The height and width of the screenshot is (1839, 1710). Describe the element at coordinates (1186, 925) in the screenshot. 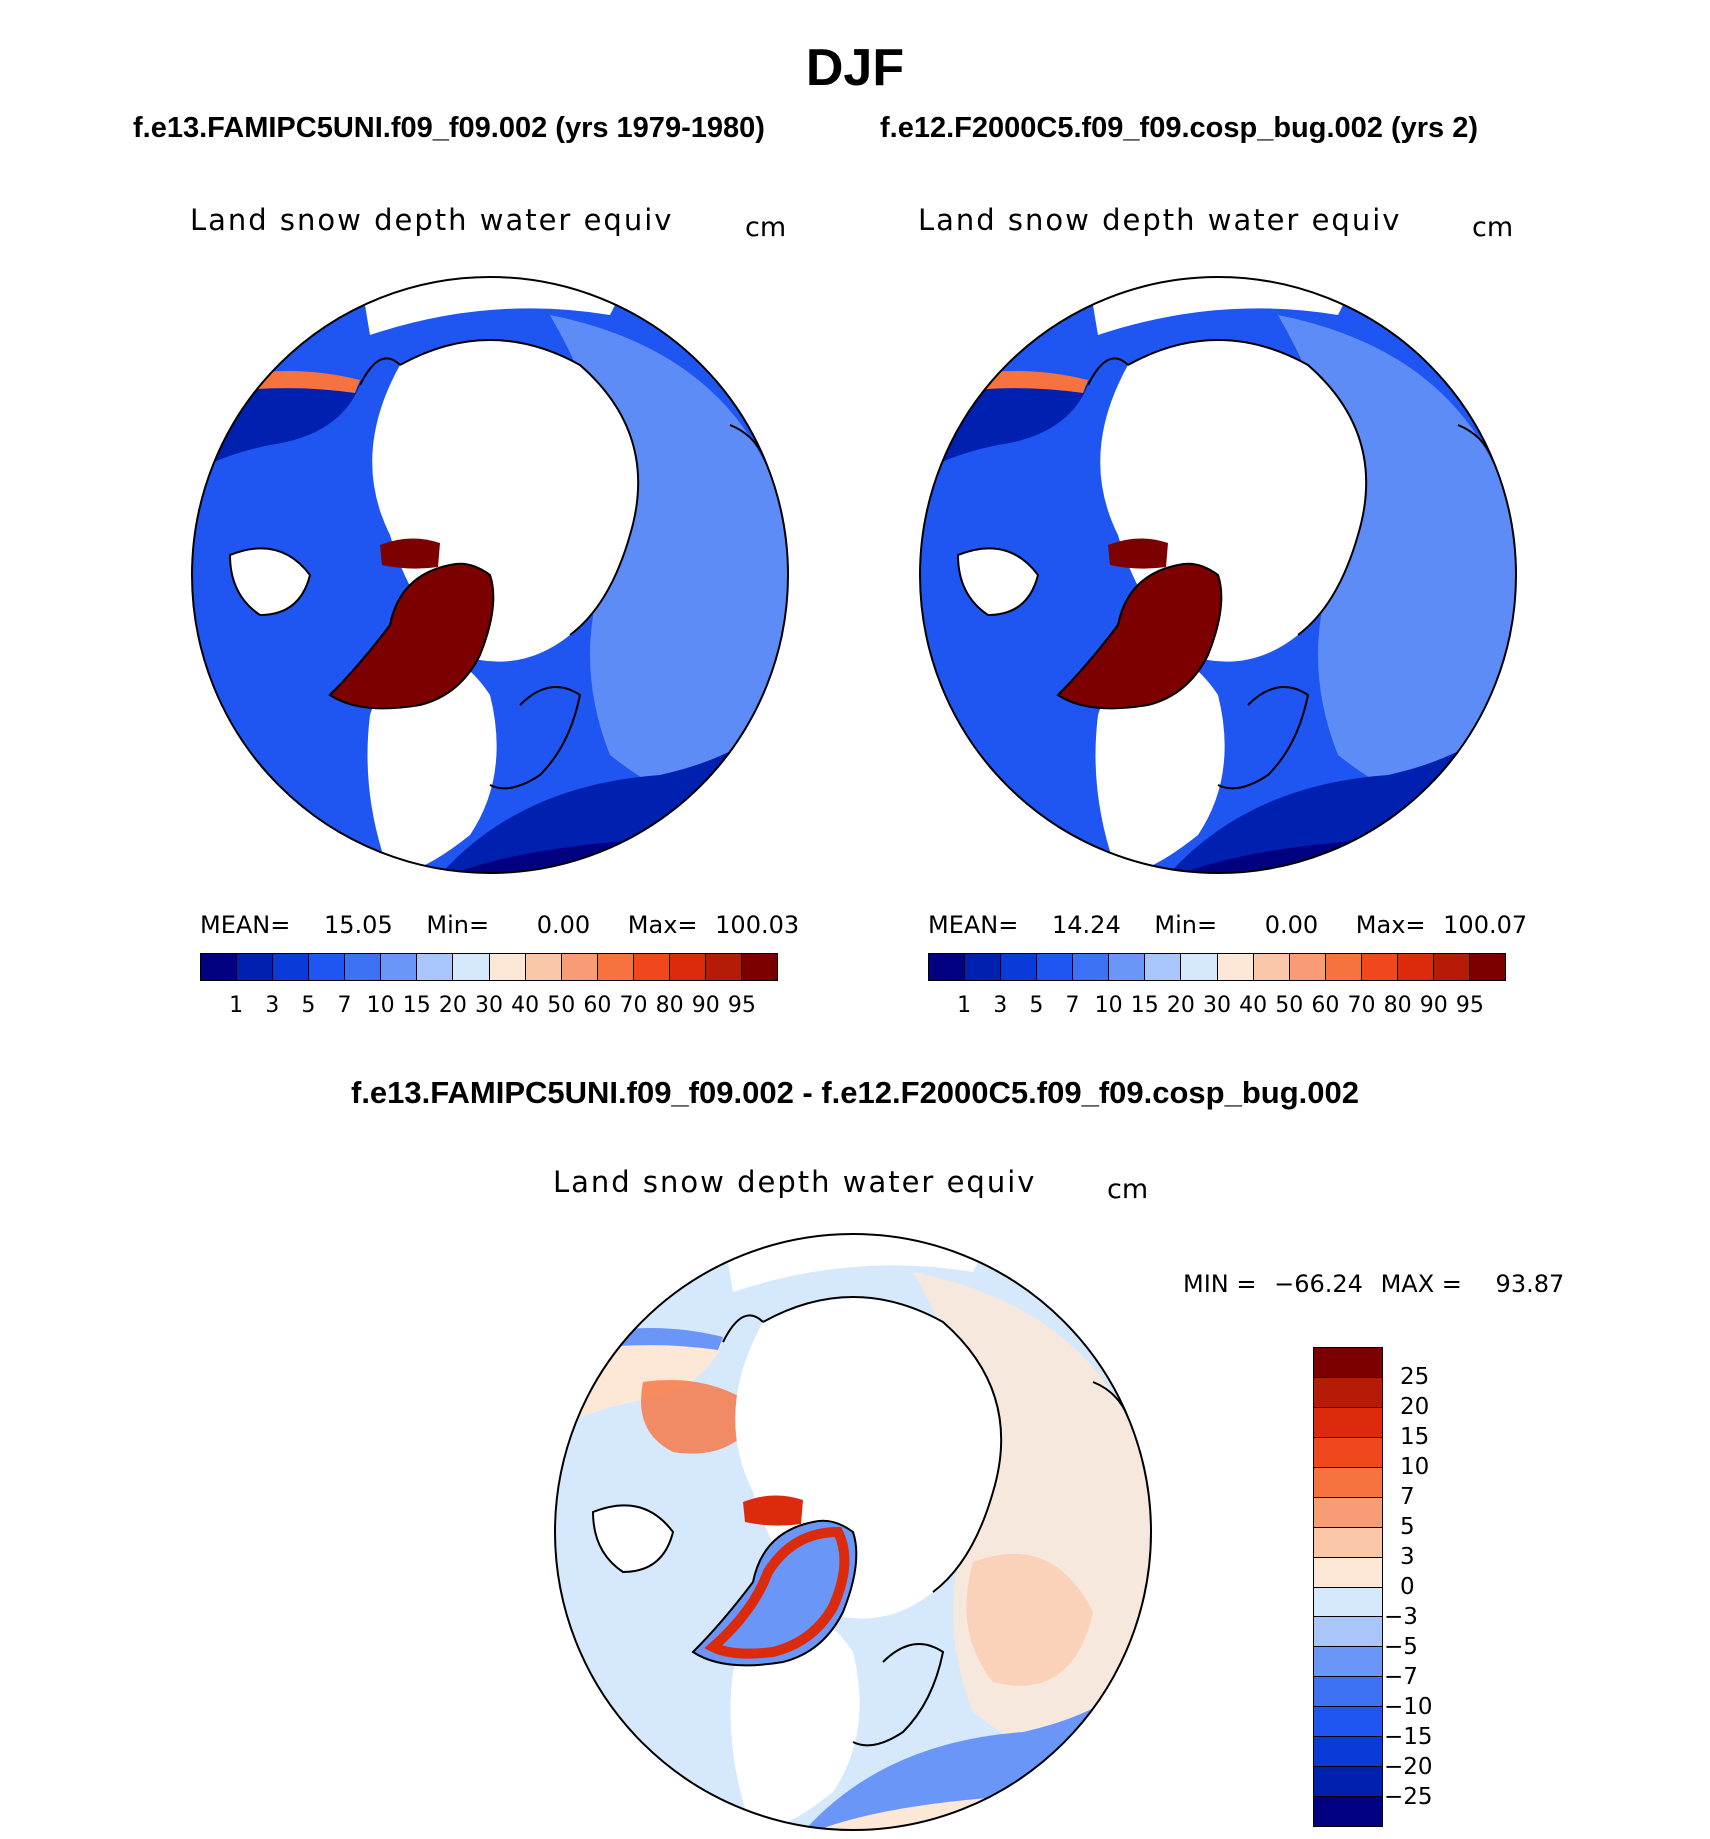

I see `panel2-min-label: Min=` at that location.